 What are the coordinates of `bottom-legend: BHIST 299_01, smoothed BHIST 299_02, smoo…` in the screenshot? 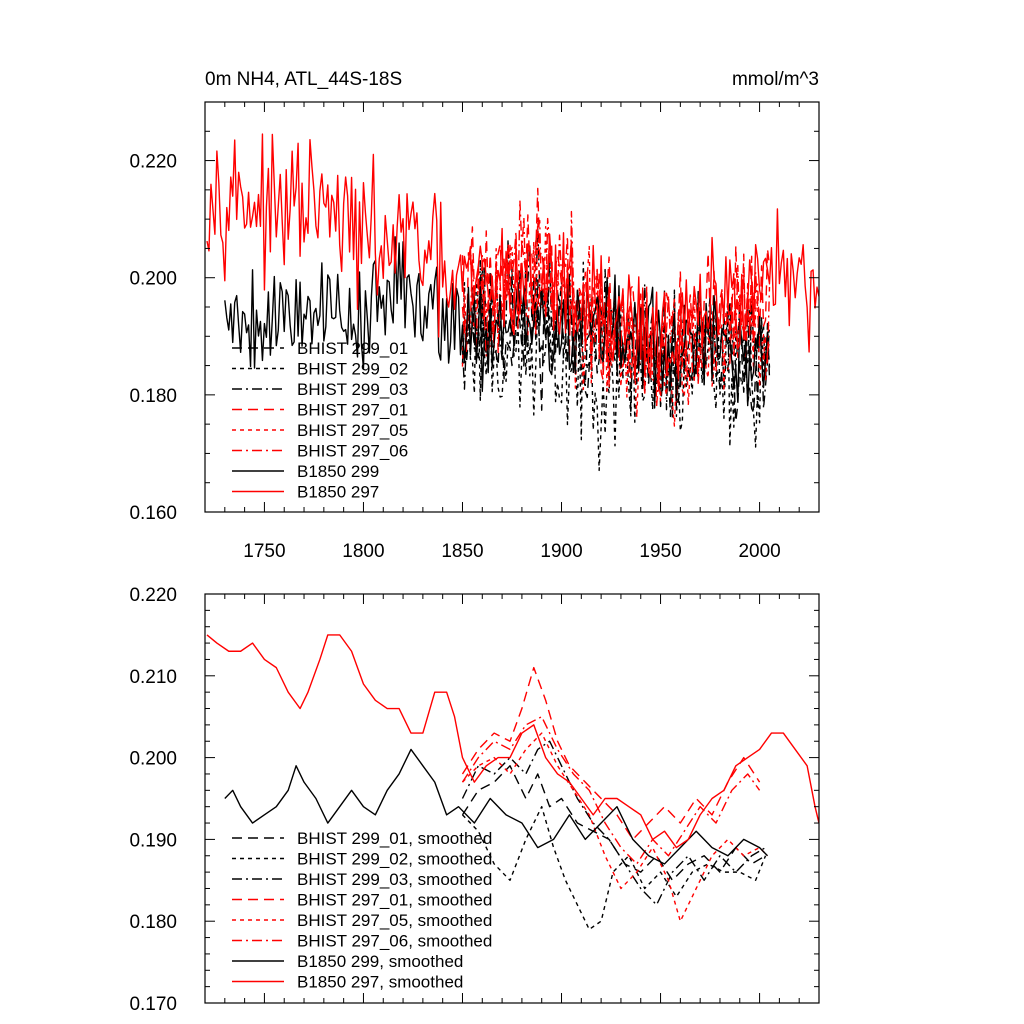 It's located at (362, 910).